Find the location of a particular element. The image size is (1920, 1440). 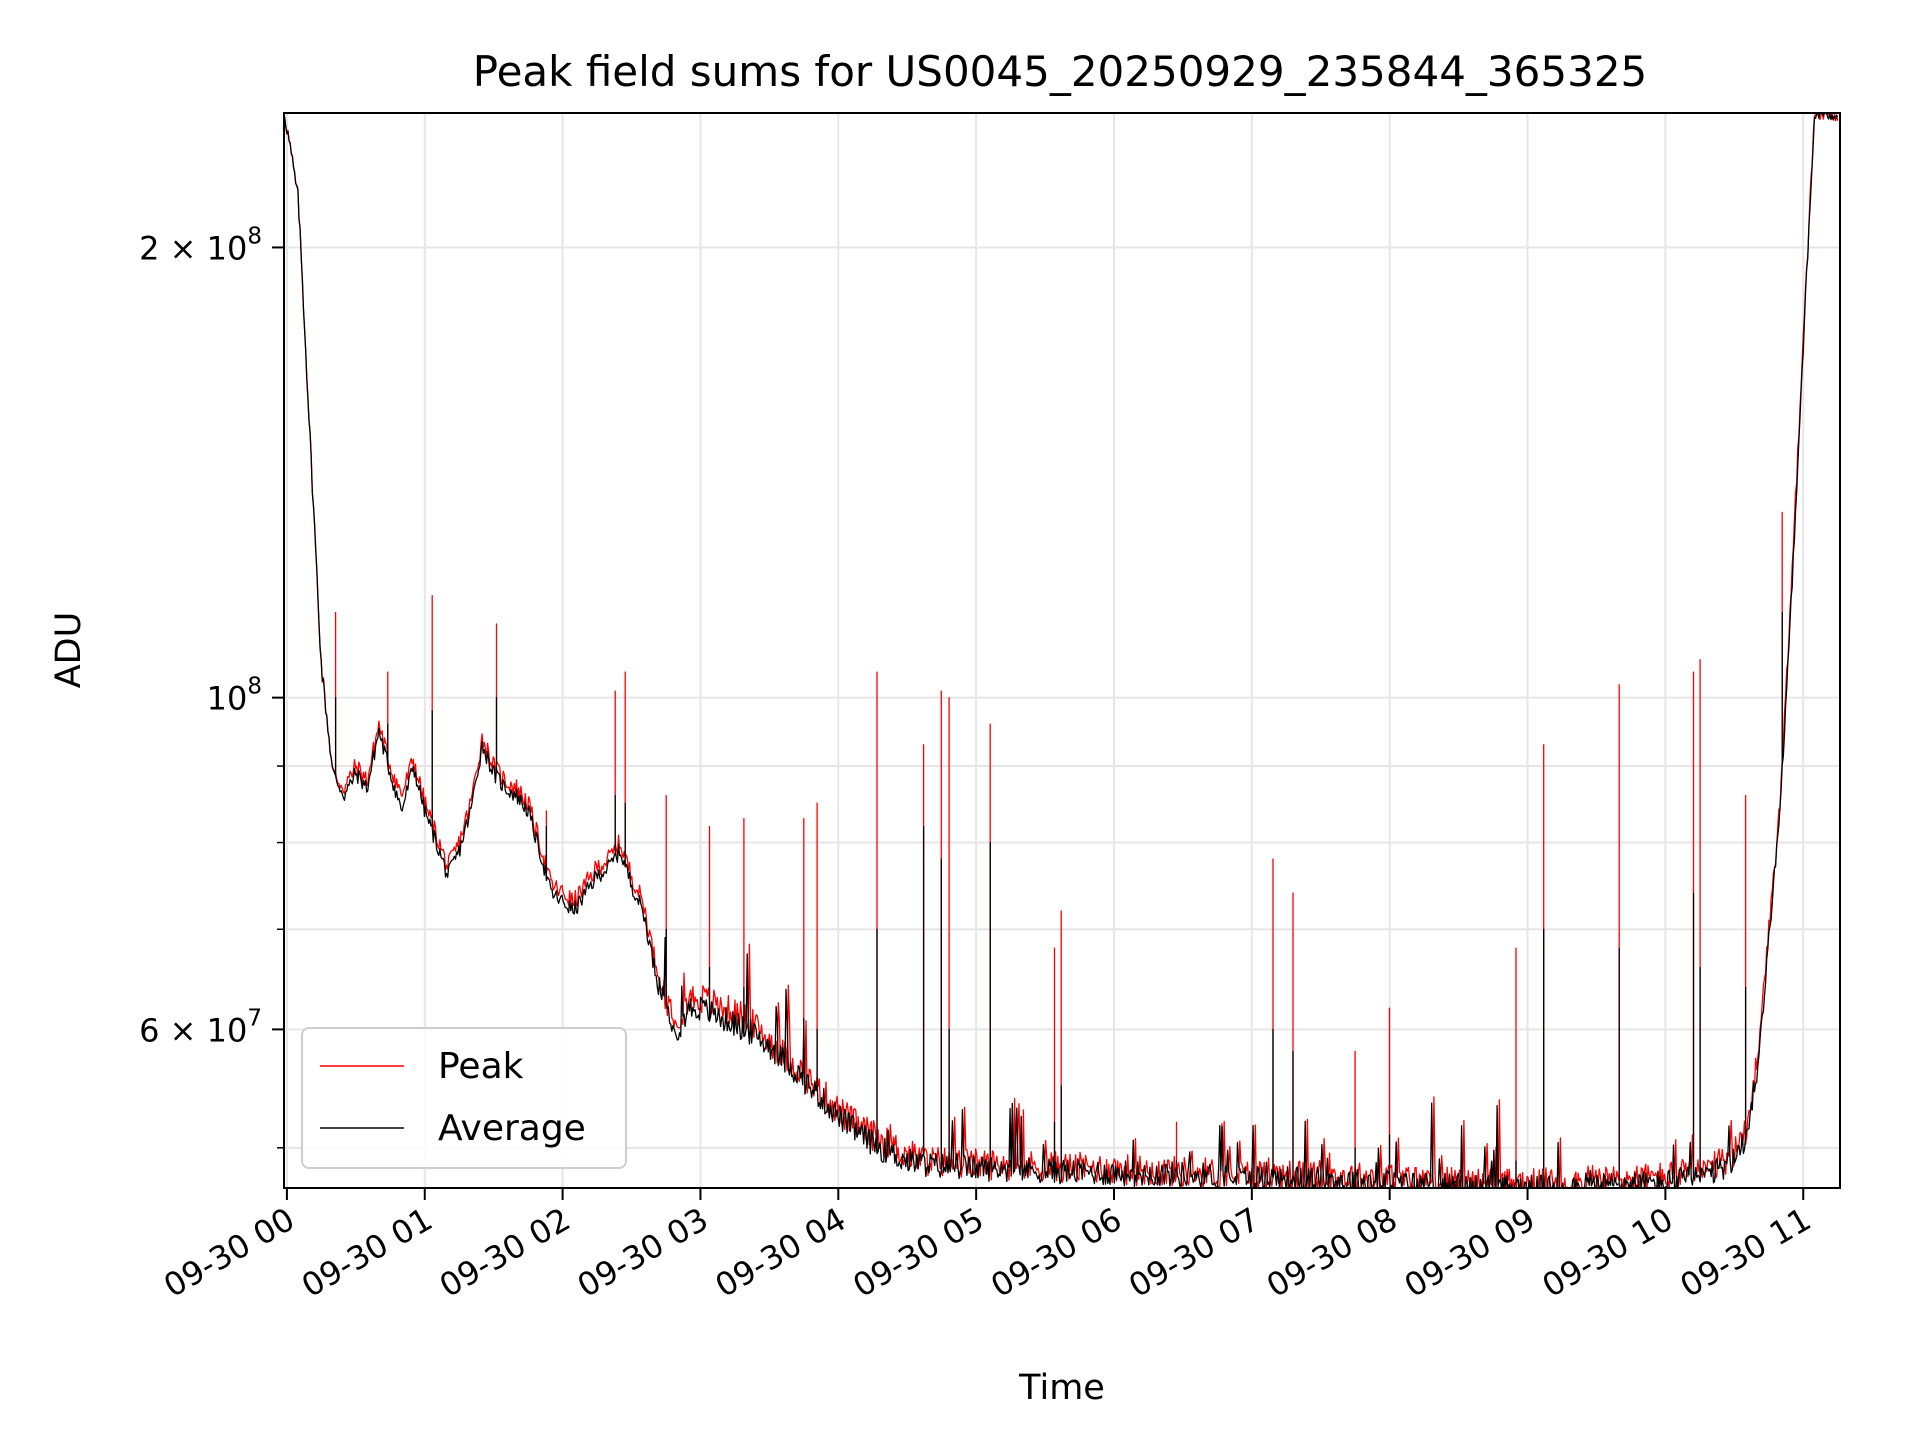

y-tick-label: 108 is located at coordinates (234, 696).